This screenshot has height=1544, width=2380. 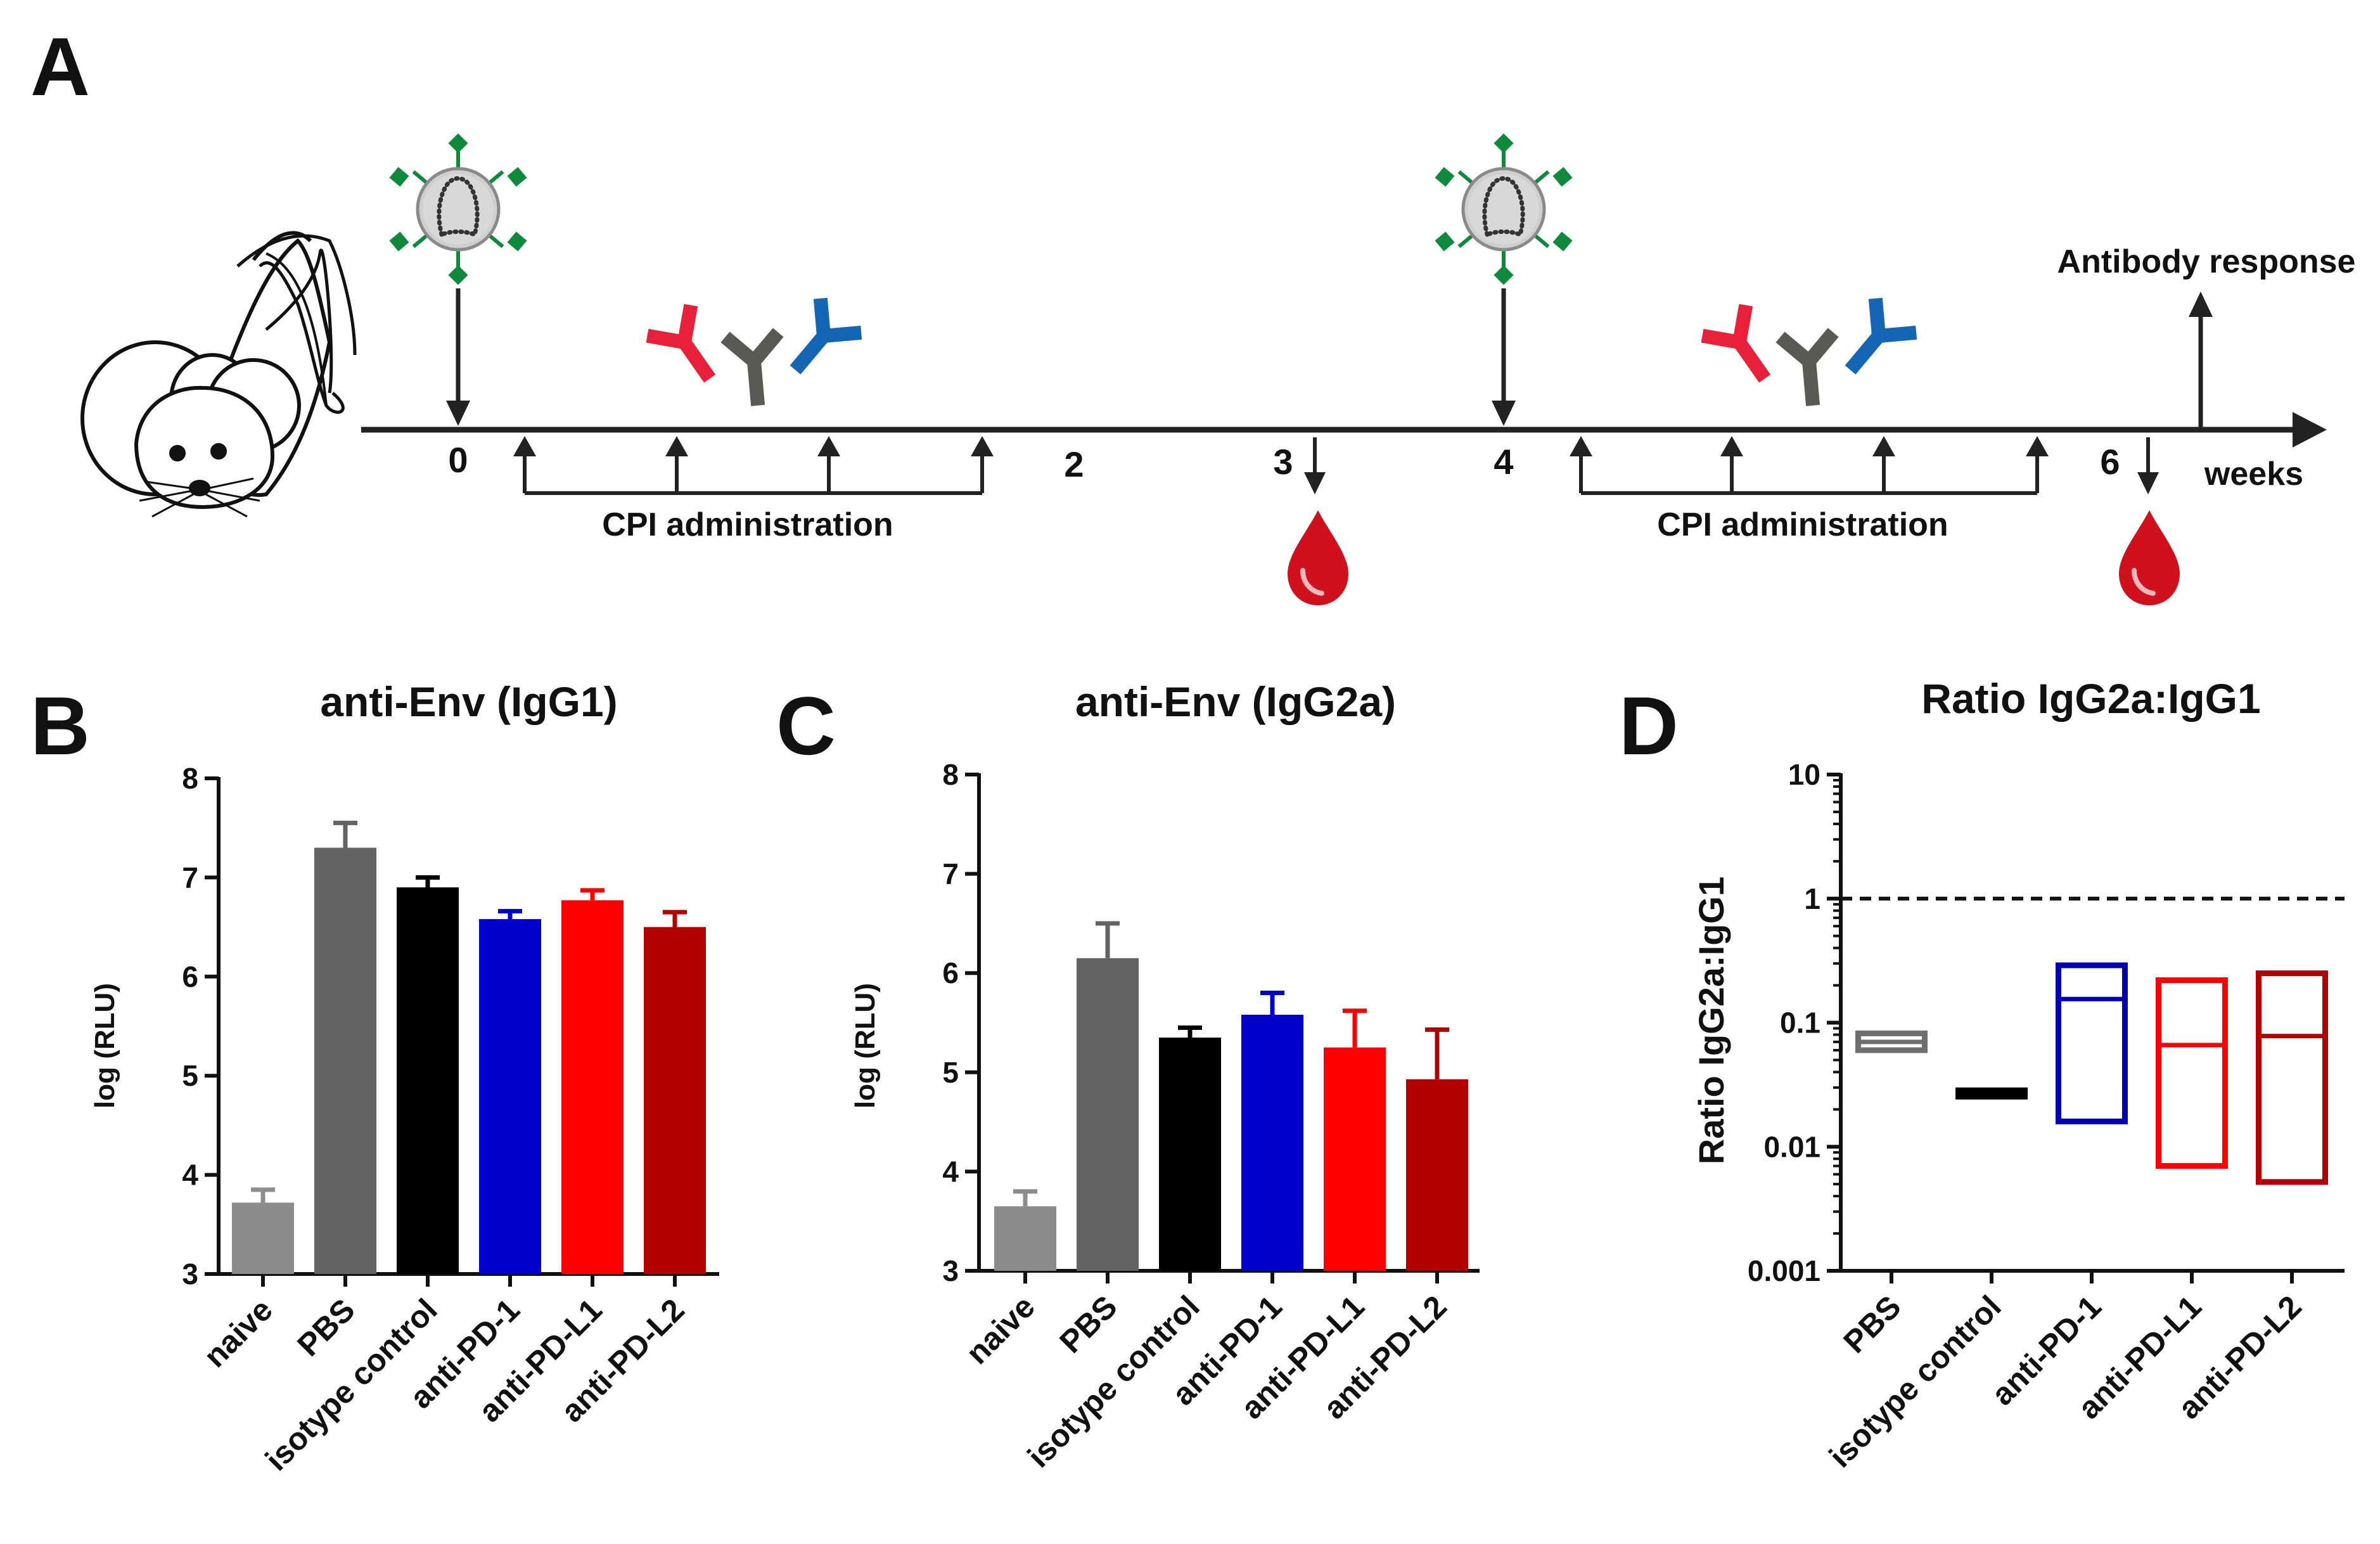 What do you see at coordinates (950, 1270) in the screenshot?
I see `chart-c-ytick-label: 3` at bounding box center [950, 1270].